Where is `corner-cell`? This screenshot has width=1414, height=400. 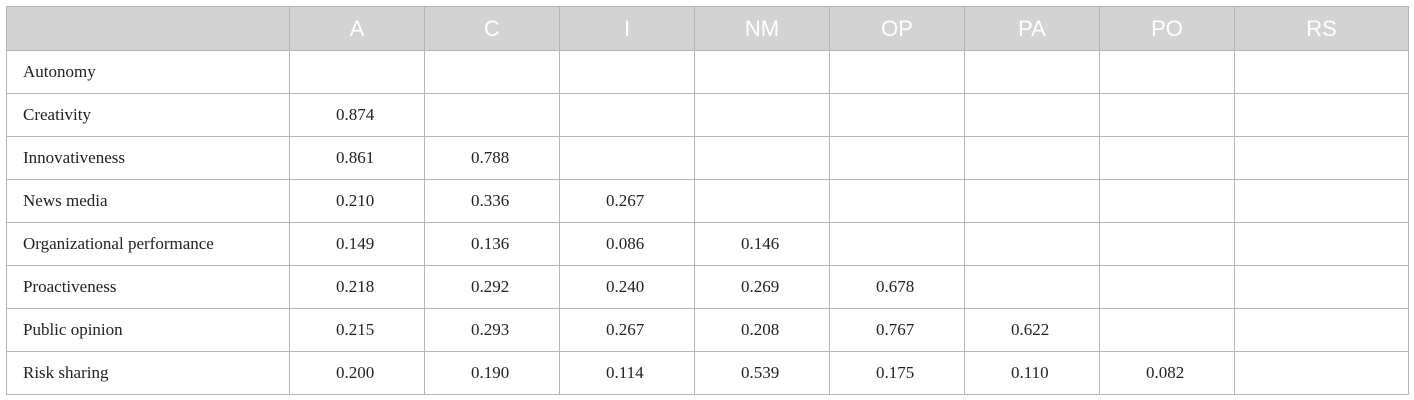 corner-cell is located at coordinates (148, 28).